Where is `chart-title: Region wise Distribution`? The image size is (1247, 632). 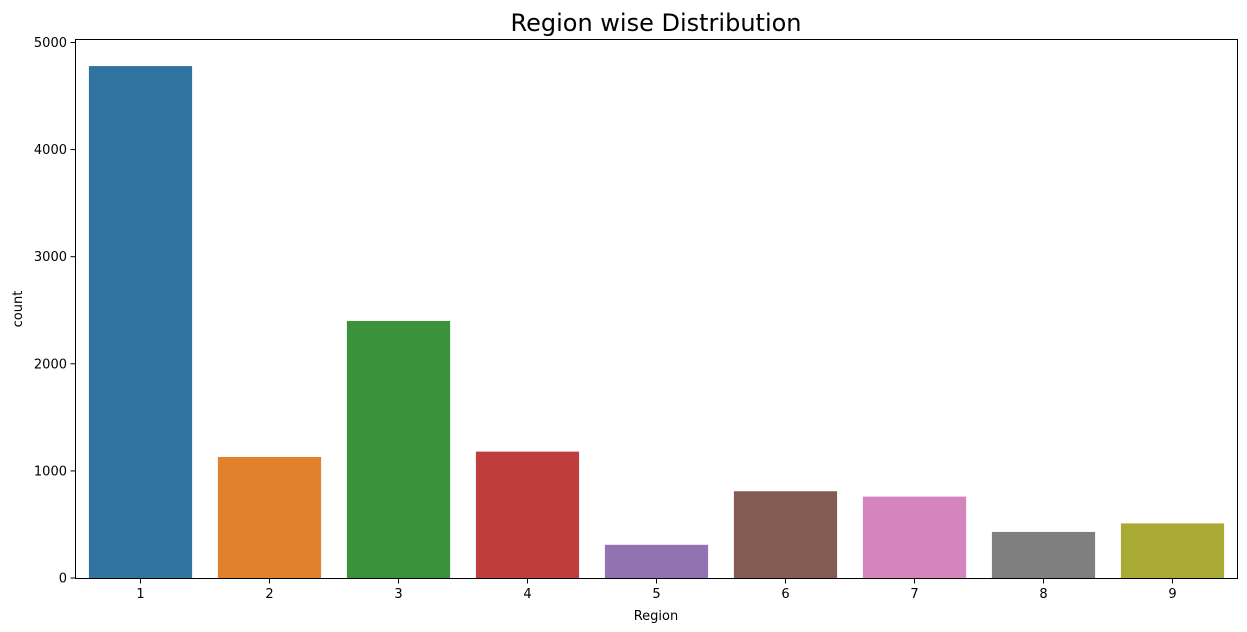
chart-title: Region wise Distribution is located at coordinates (656, 23).